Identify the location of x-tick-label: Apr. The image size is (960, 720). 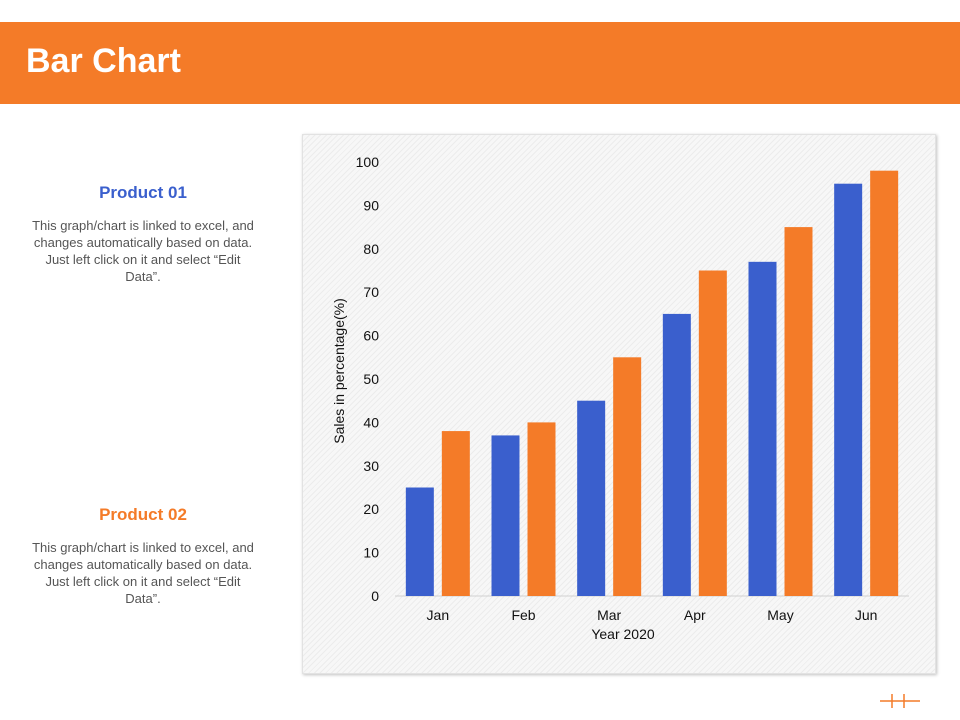
(695, 615).